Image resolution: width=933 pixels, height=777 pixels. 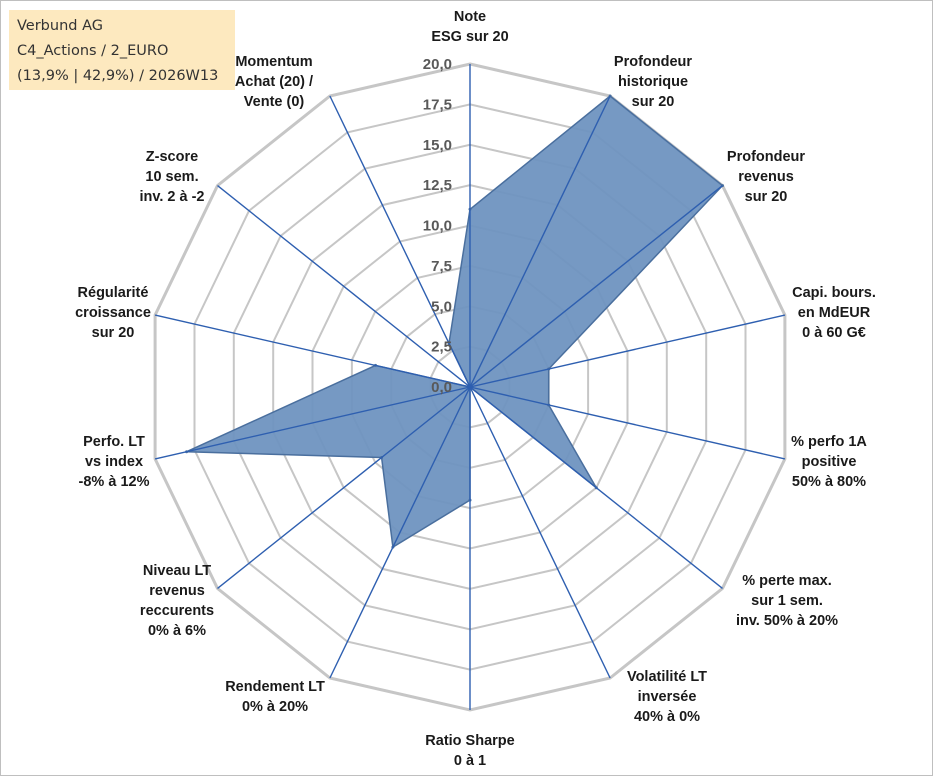 What do you see at coordinates (437, 104) in the screenshot?
I see `tick-label: 17,5` at bounding box center [437, 104].